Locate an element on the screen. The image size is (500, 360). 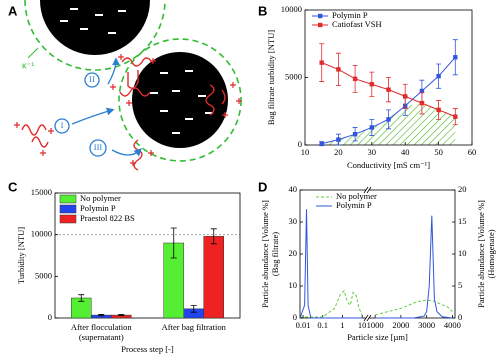
step-label: I is located at coordinates (62, 125).